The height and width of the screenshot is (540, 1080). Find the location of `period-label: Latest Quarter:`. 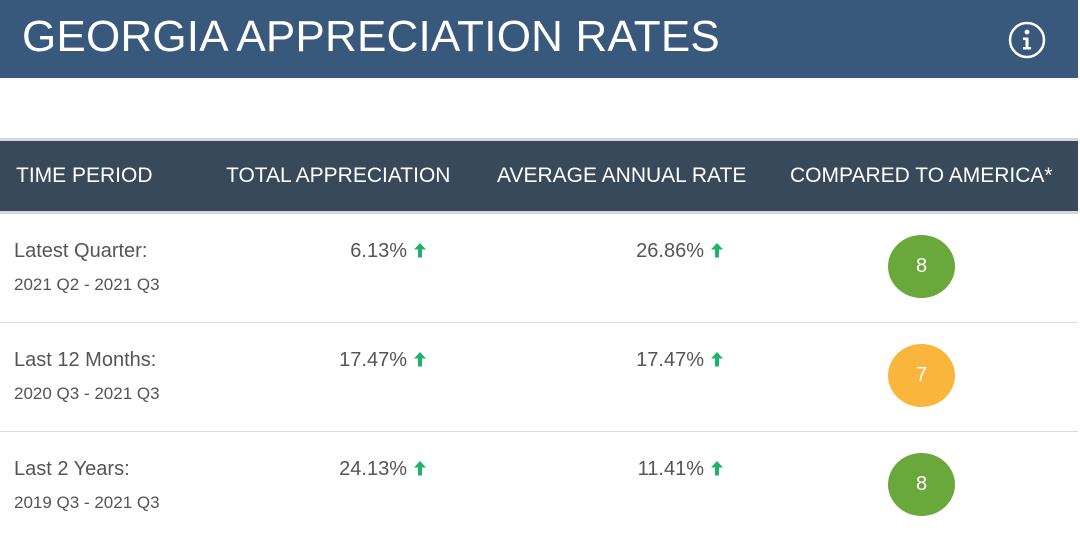

period-label: Latest Quarter: is located at coordinates (81, 251).